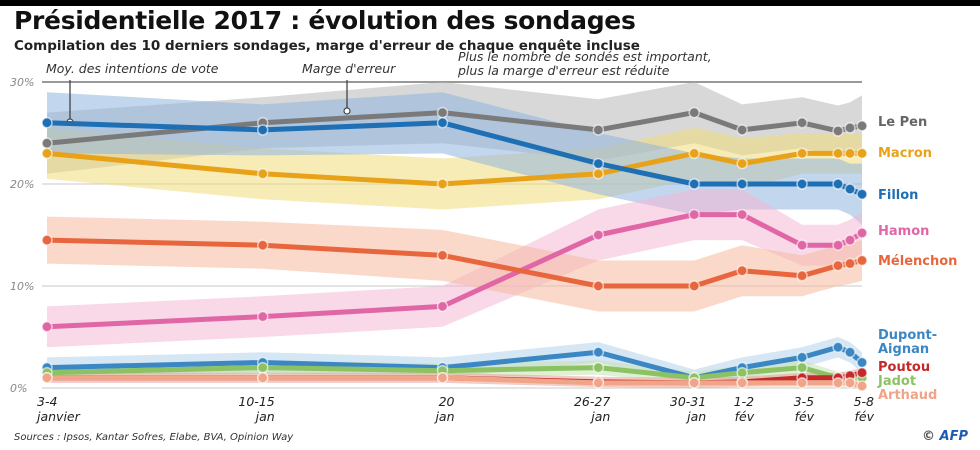  I want to click on x-tick-label: fév, so click(805, 416).